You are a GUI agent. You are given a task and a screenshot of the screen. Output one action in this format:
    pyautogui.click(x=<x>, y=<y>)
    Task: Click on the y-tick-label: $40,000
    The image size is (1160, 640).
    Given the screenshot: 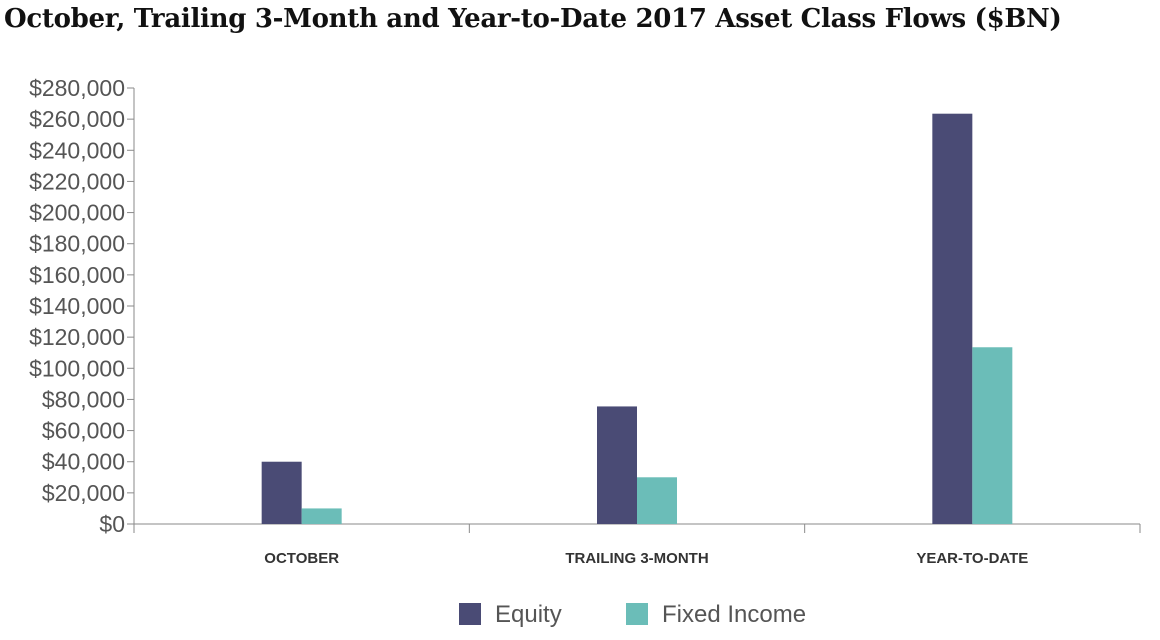 What is the action you would take?
    pyautogui.click(x=83, y=462)
    